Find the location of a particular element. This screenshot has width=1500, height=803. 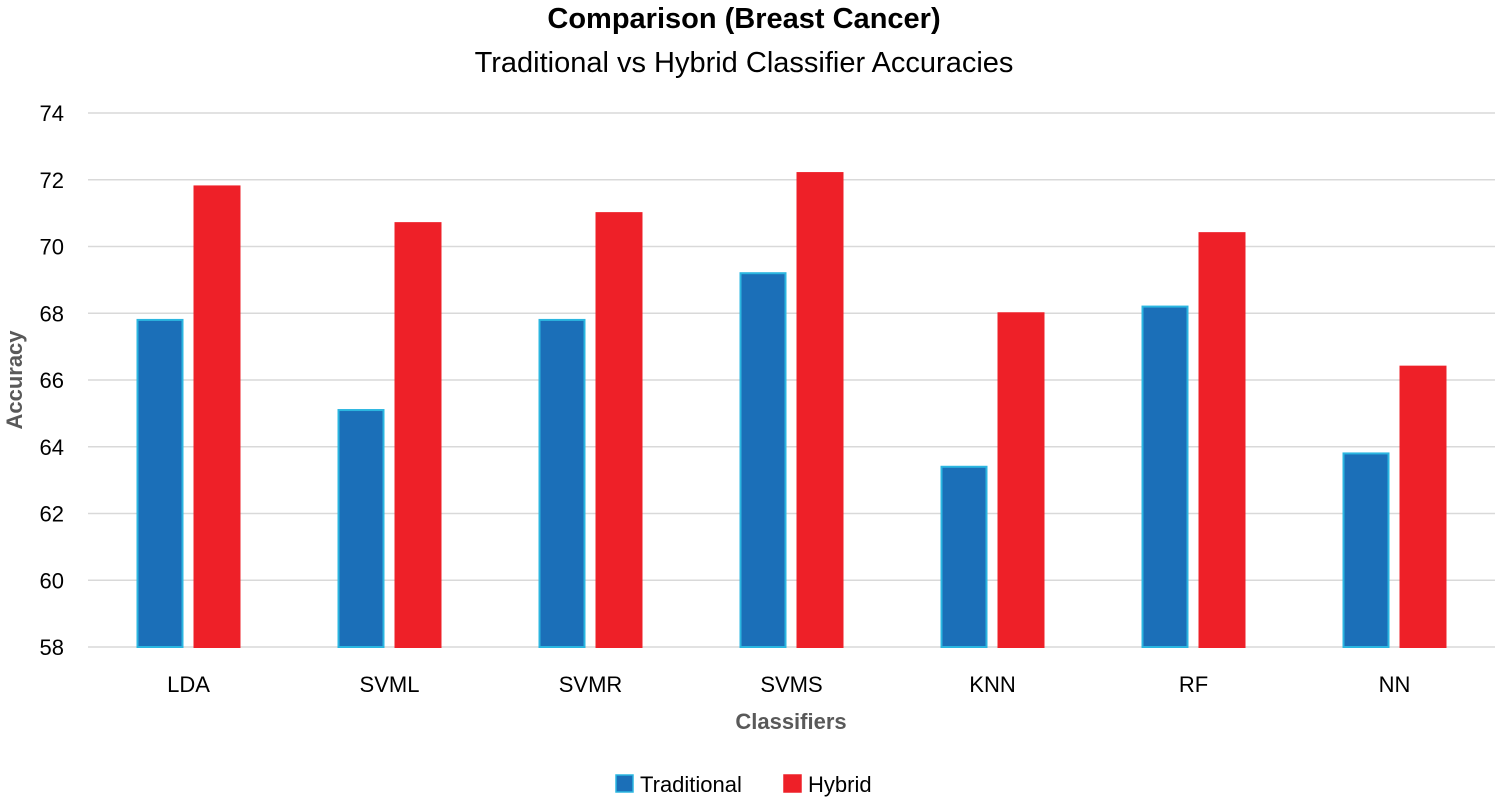

x-tick-label: KNN is located at coordinates (992, 684).